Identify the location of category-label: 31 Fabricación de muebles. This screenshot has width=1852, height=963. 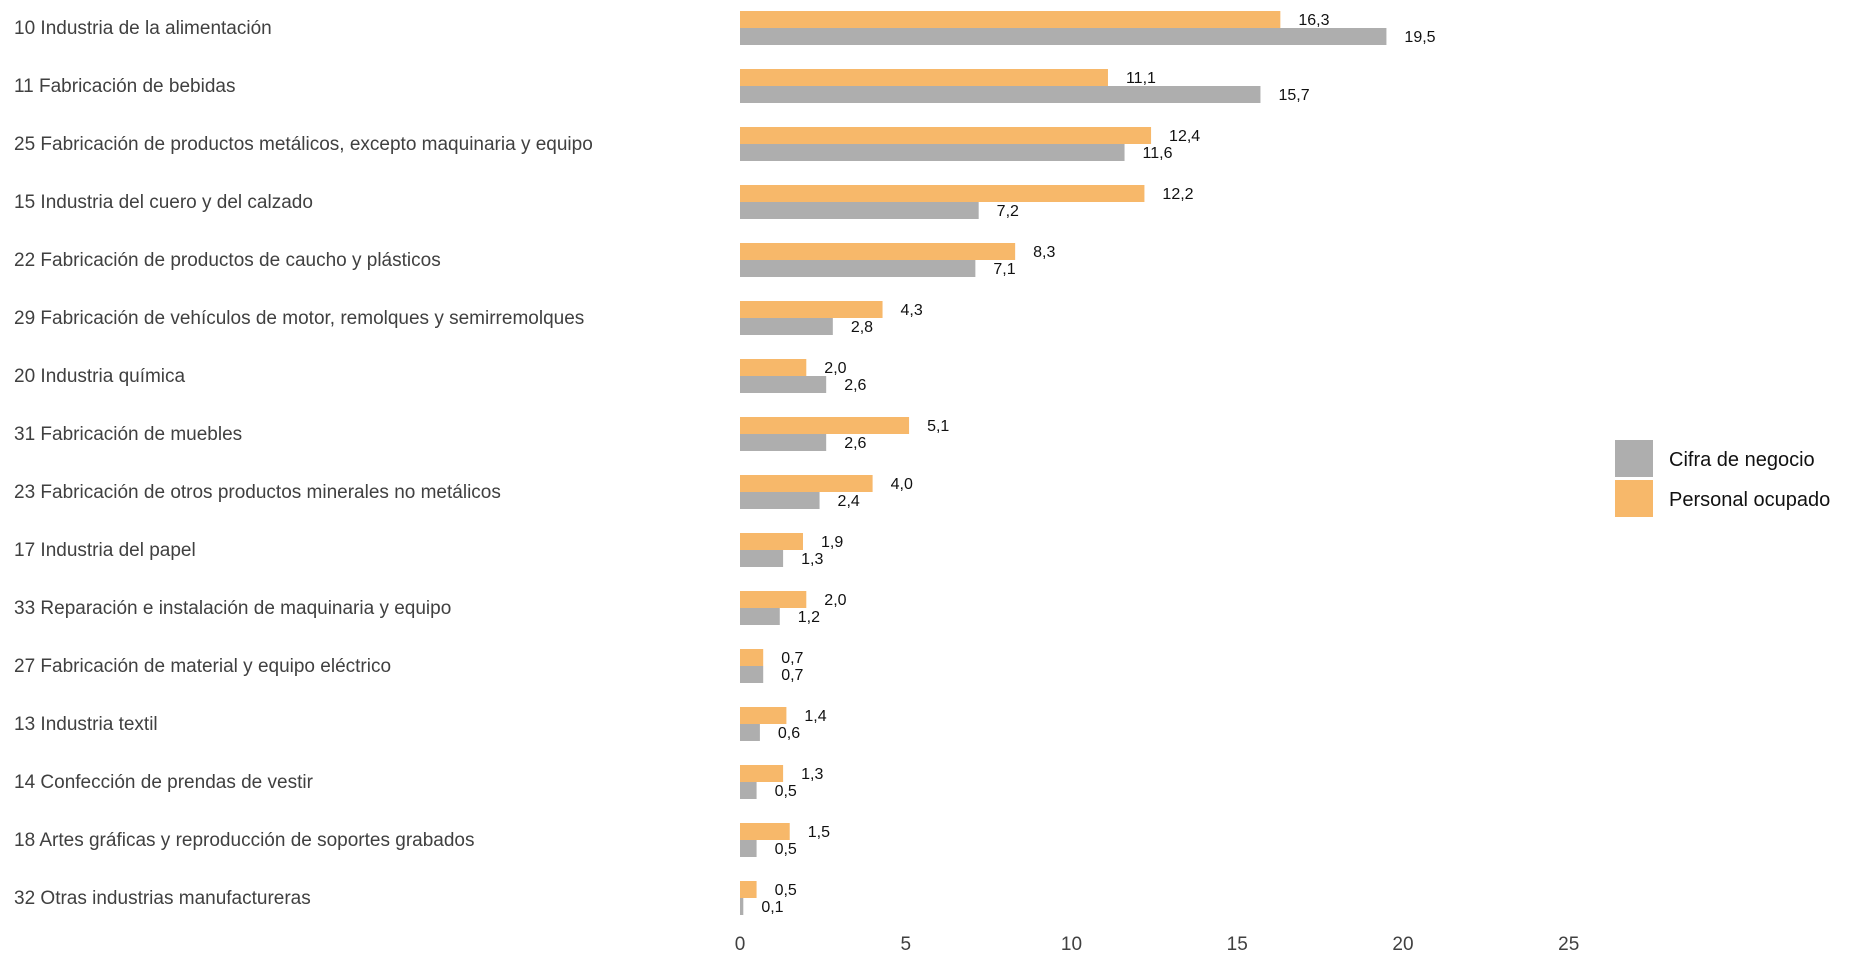
(128, 434).